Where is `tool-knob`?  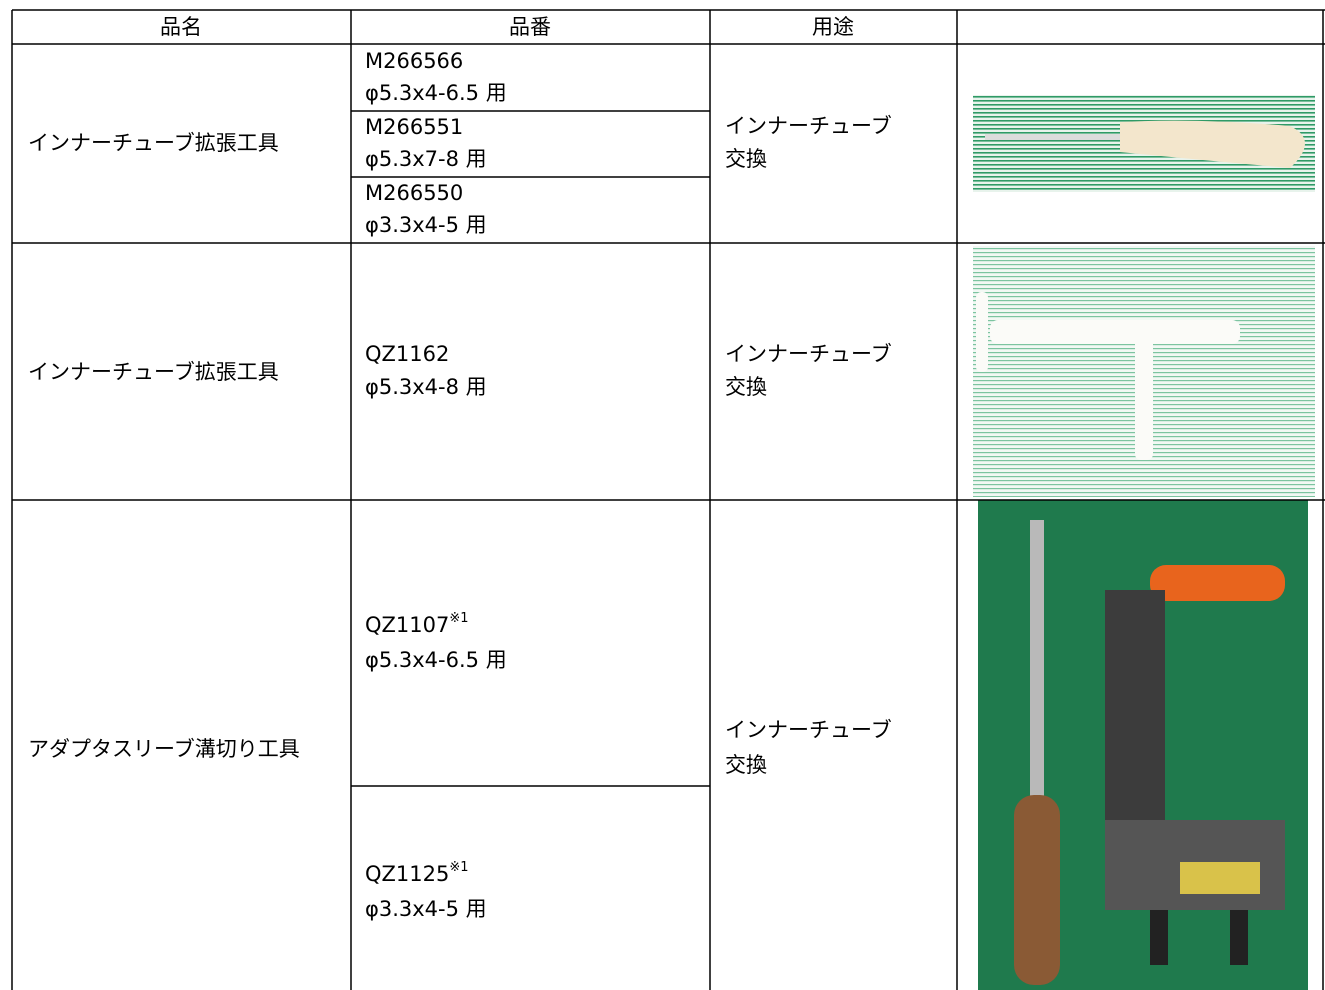
tool-knob is located at coordinates (982, 332).